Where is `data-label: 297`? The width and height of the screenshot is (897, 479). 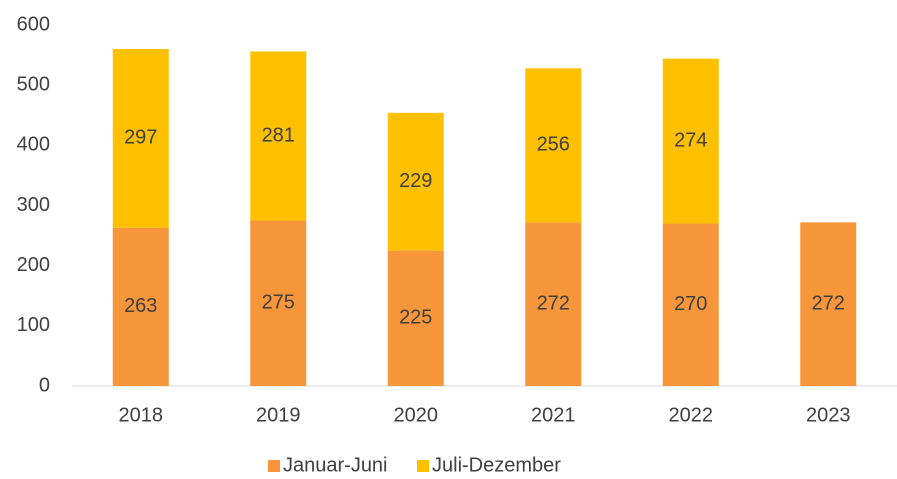
data-label: 297 is located at coordinates (140, 138).